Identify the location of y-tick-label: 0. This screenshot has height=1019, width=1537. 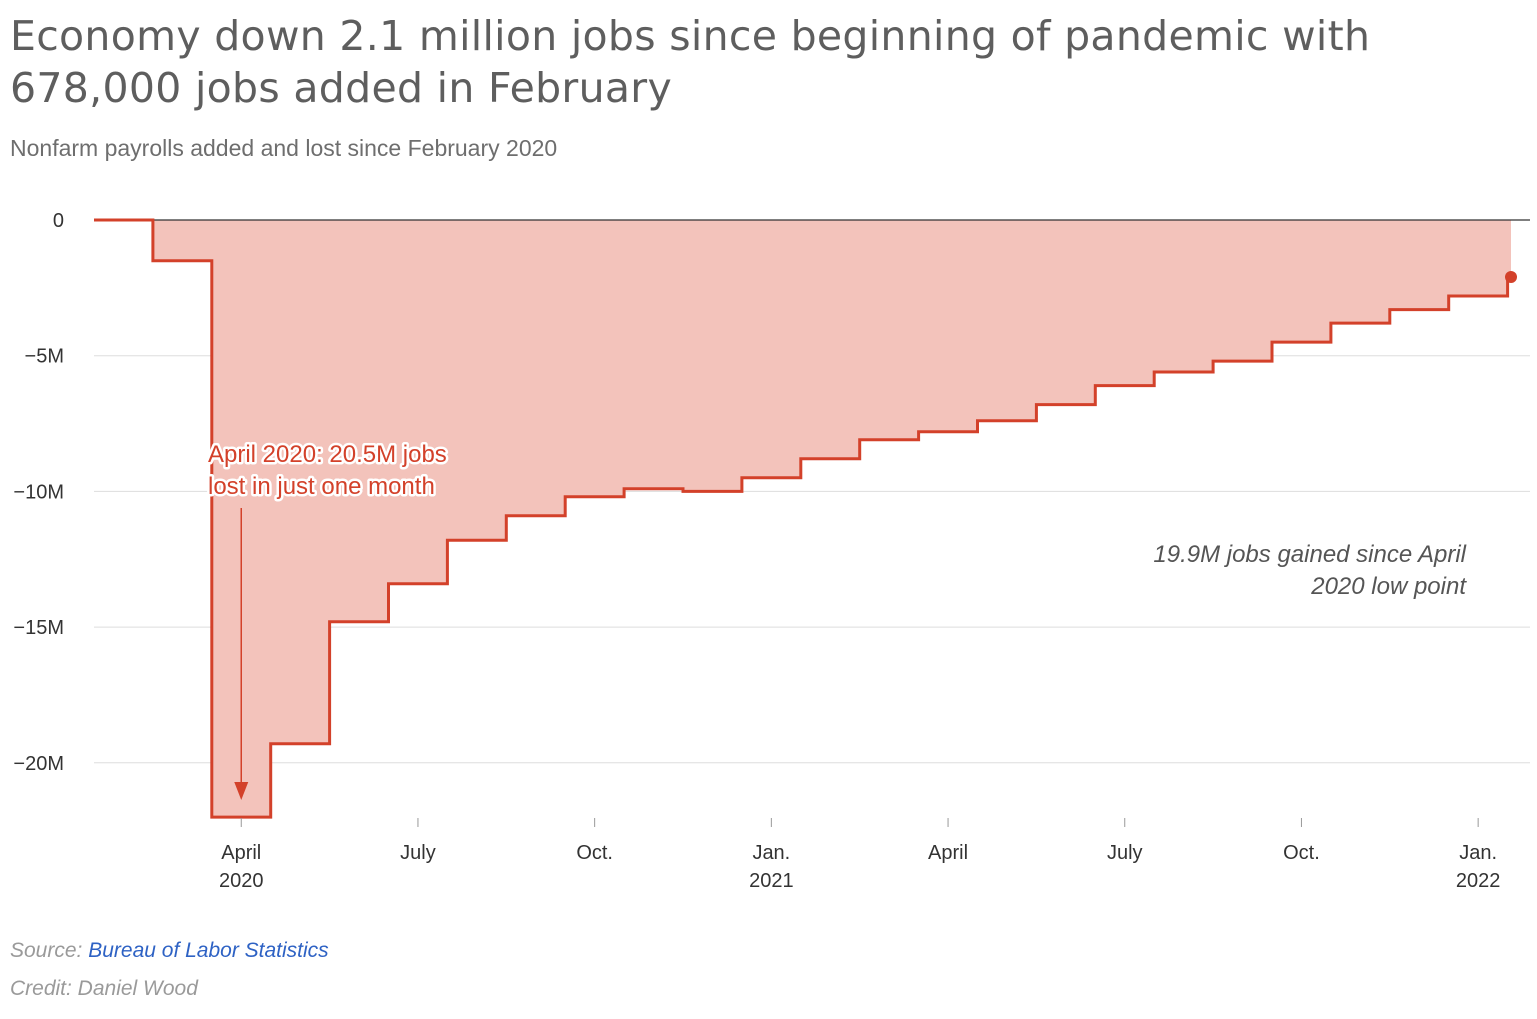
(58, 221).